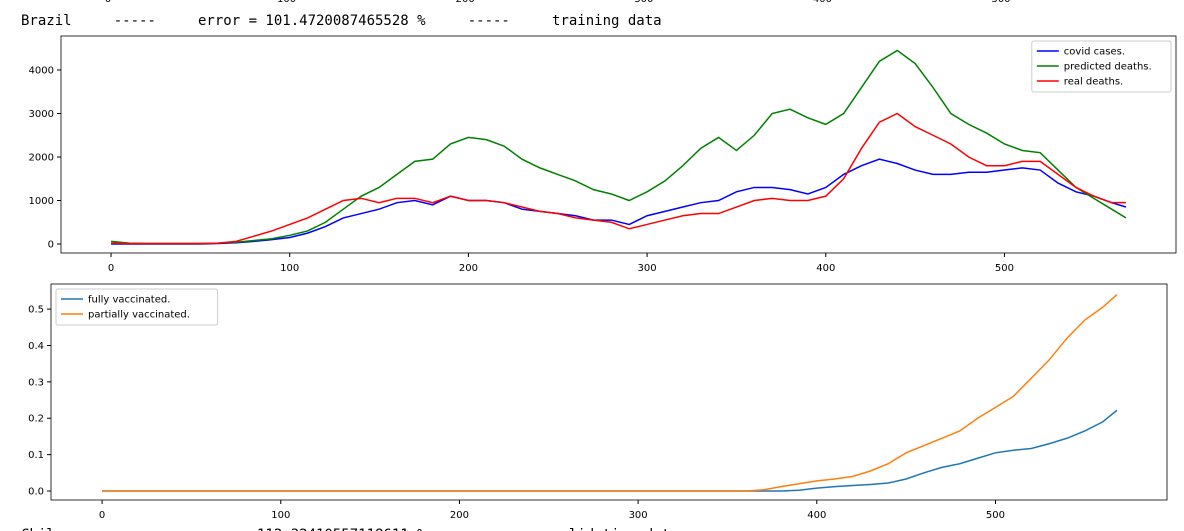 This screenshot has width=1184, height=531. What do you see at coordinates (41, 158) in the screenshot?
I see `y-tick-label: 2000` at bounding box center [41, 158].